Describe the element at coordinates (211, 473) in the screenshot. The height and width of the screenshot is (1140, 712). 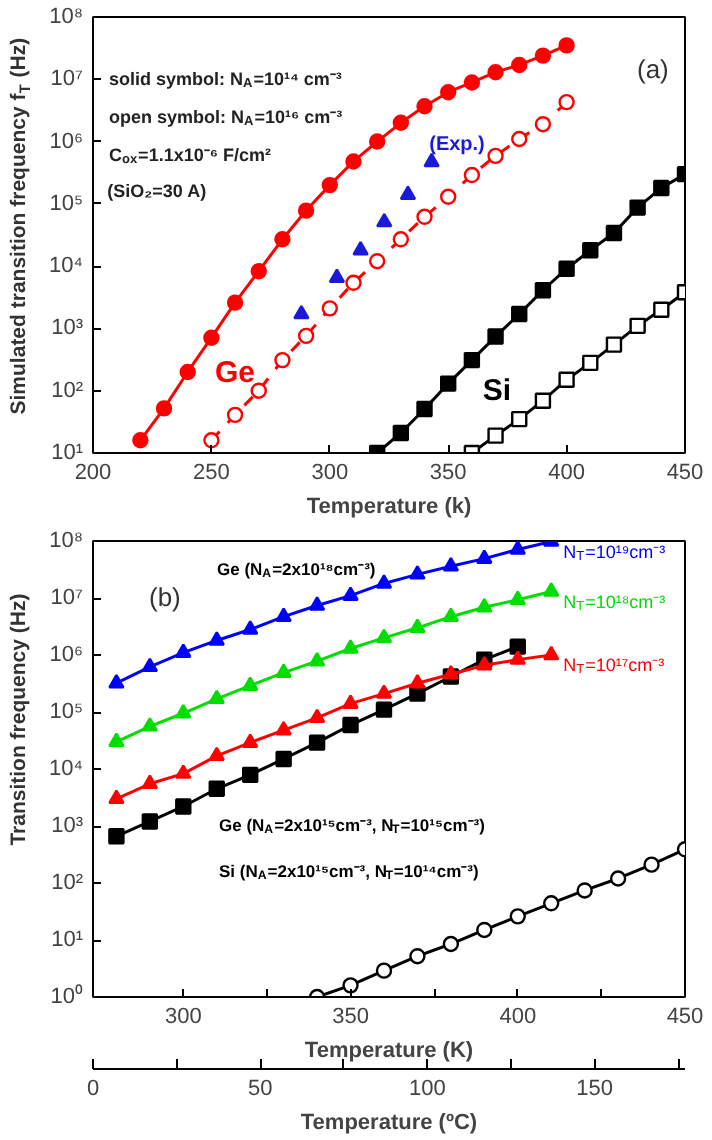
I see `x-tick-label: 250` at that location.